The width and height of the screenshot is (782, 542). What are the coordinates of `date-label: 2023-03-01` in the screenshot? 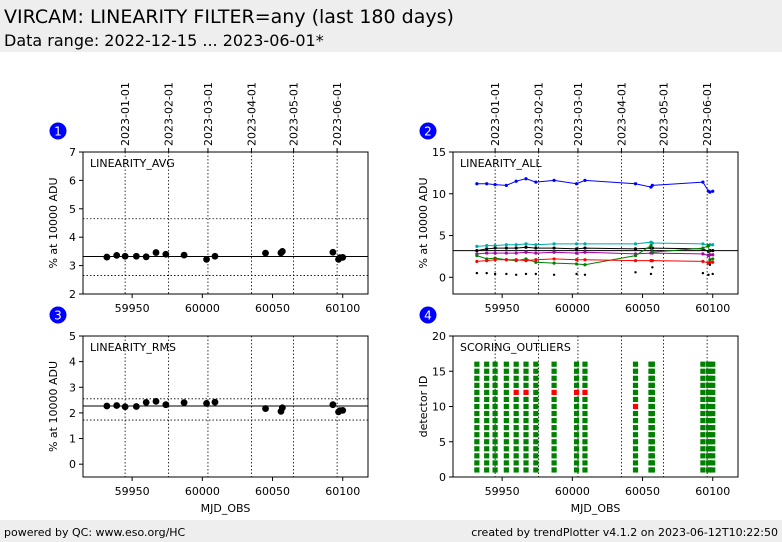 It's located at (578, 114).